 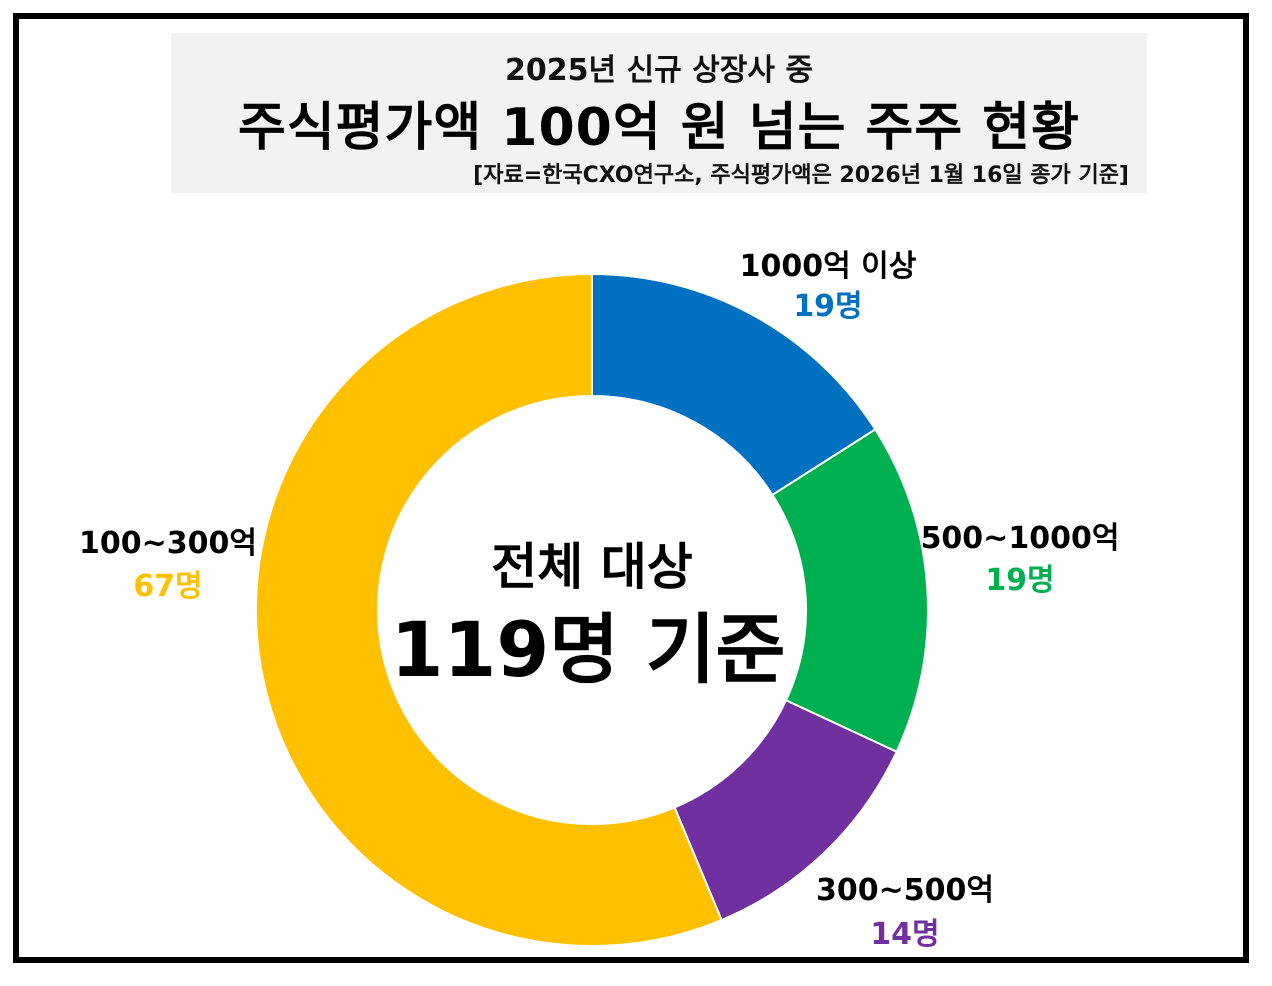 I want to click on slice-1000-plus, so click(x=734, y=384).